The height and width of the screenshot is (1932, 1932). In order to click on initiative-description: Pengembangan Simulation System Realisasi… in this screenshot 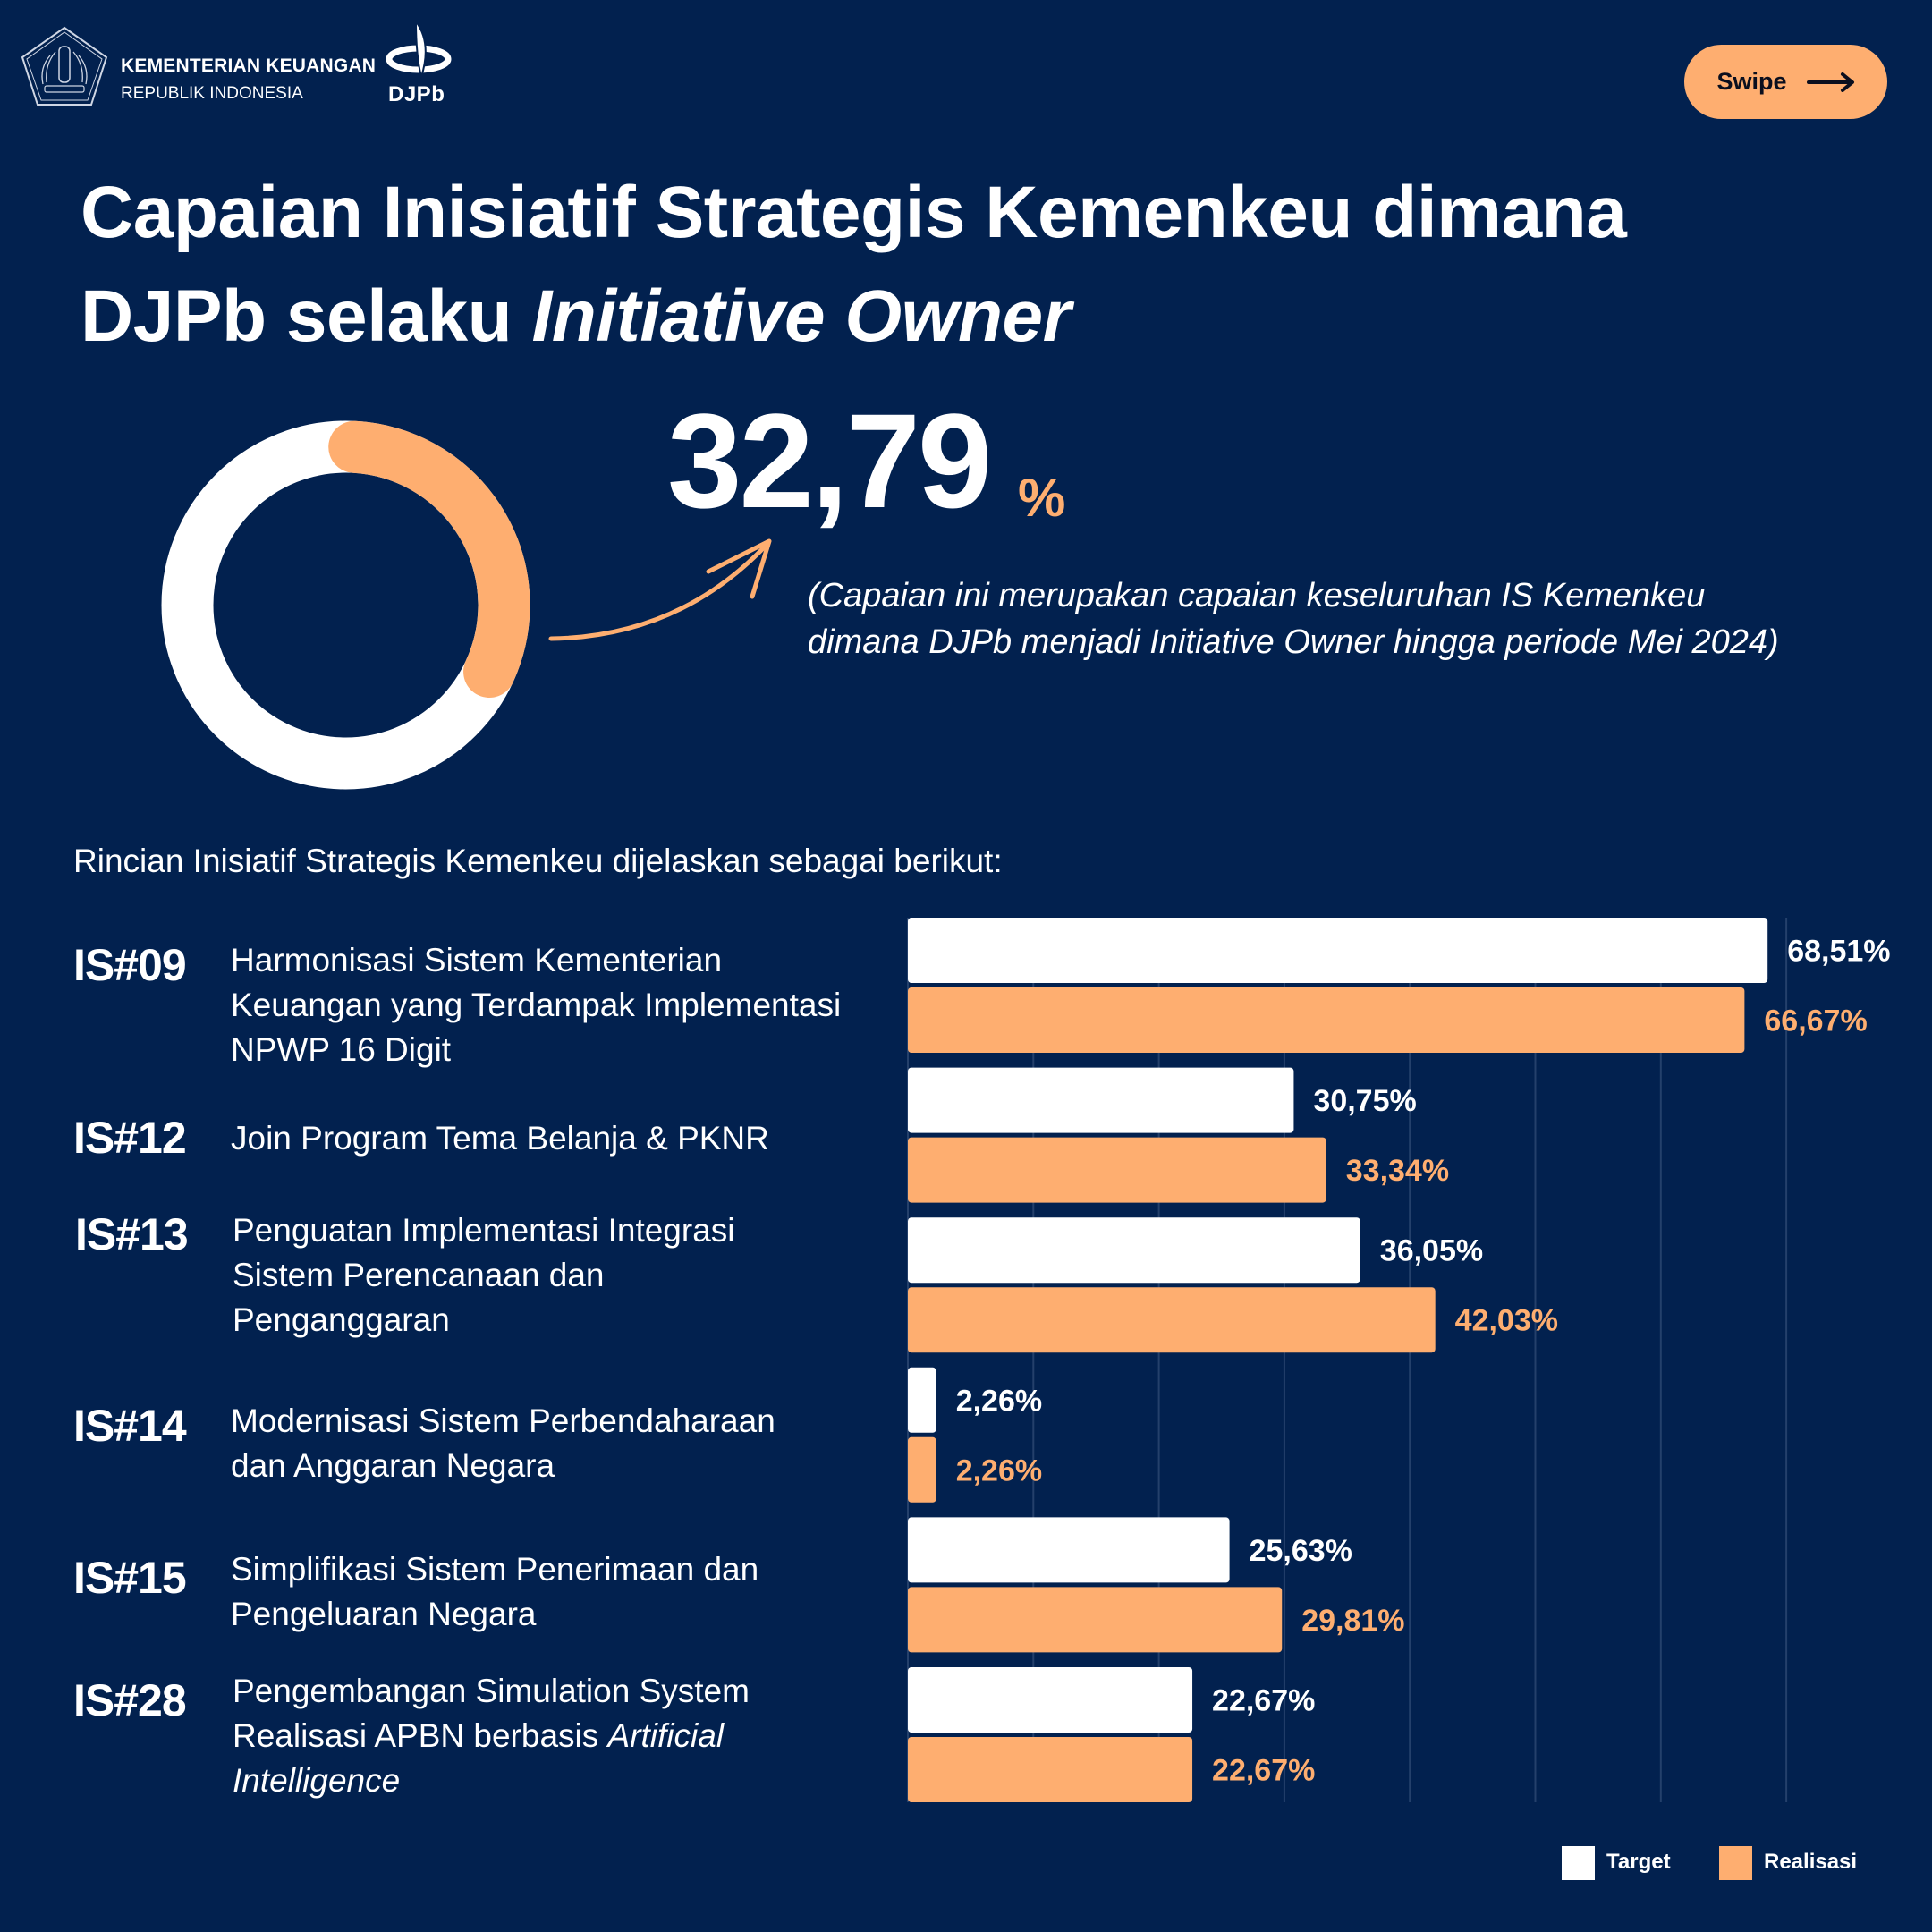, I will do `click(555, 1736)`.